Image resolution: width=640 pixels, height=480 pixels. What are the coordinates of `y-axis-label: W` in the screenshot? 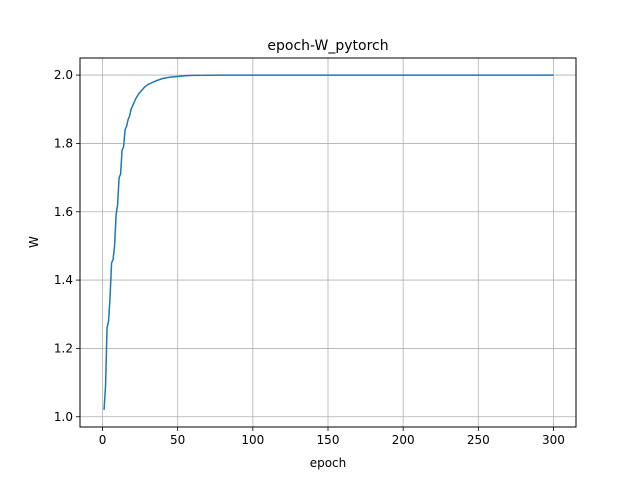 It's located at (34, 242).